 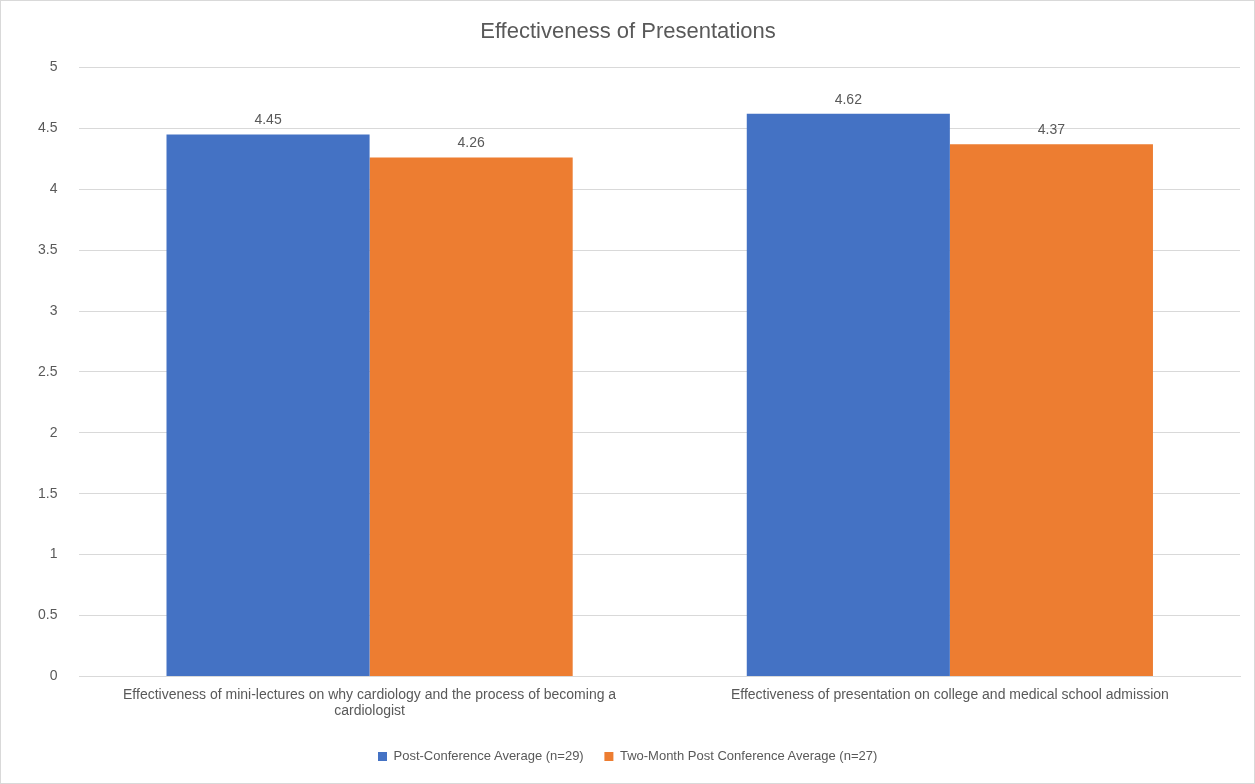 I want to click on y-tick-label: 1.5, so click(x=47, y=492).